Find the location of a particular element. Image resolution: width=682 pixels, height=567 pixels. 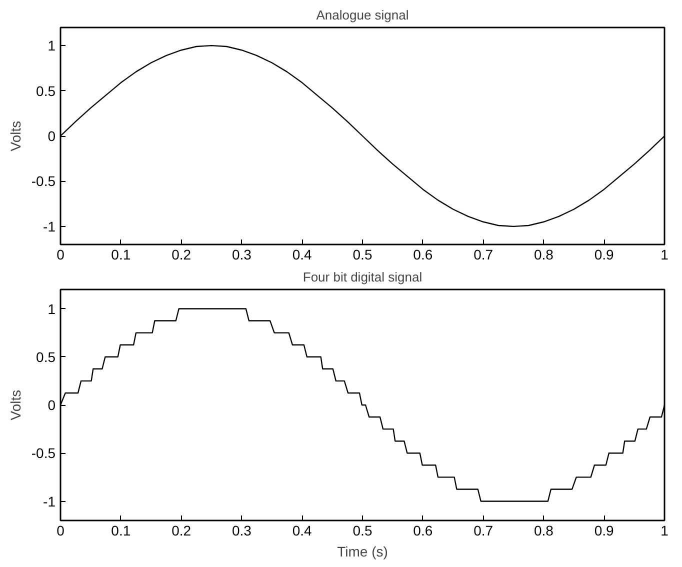

chart-title: Four bit digital signal is located at coordinates (362, 277).